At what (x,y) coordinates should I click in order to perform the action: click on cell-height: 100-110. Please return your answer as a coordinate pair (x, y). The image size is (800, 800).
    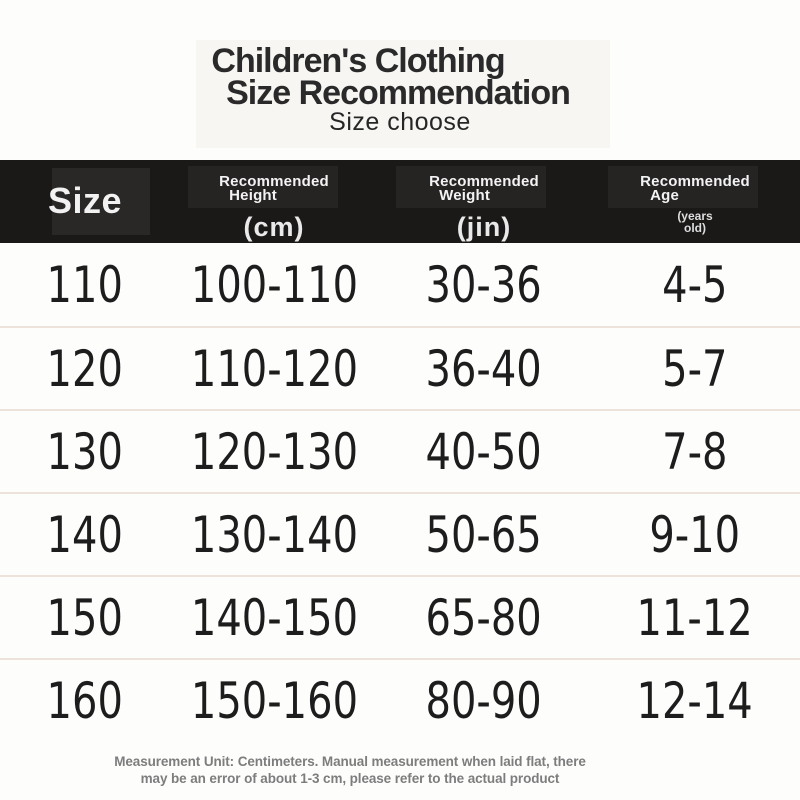
    Looking at the image, I should click on (274, 285).